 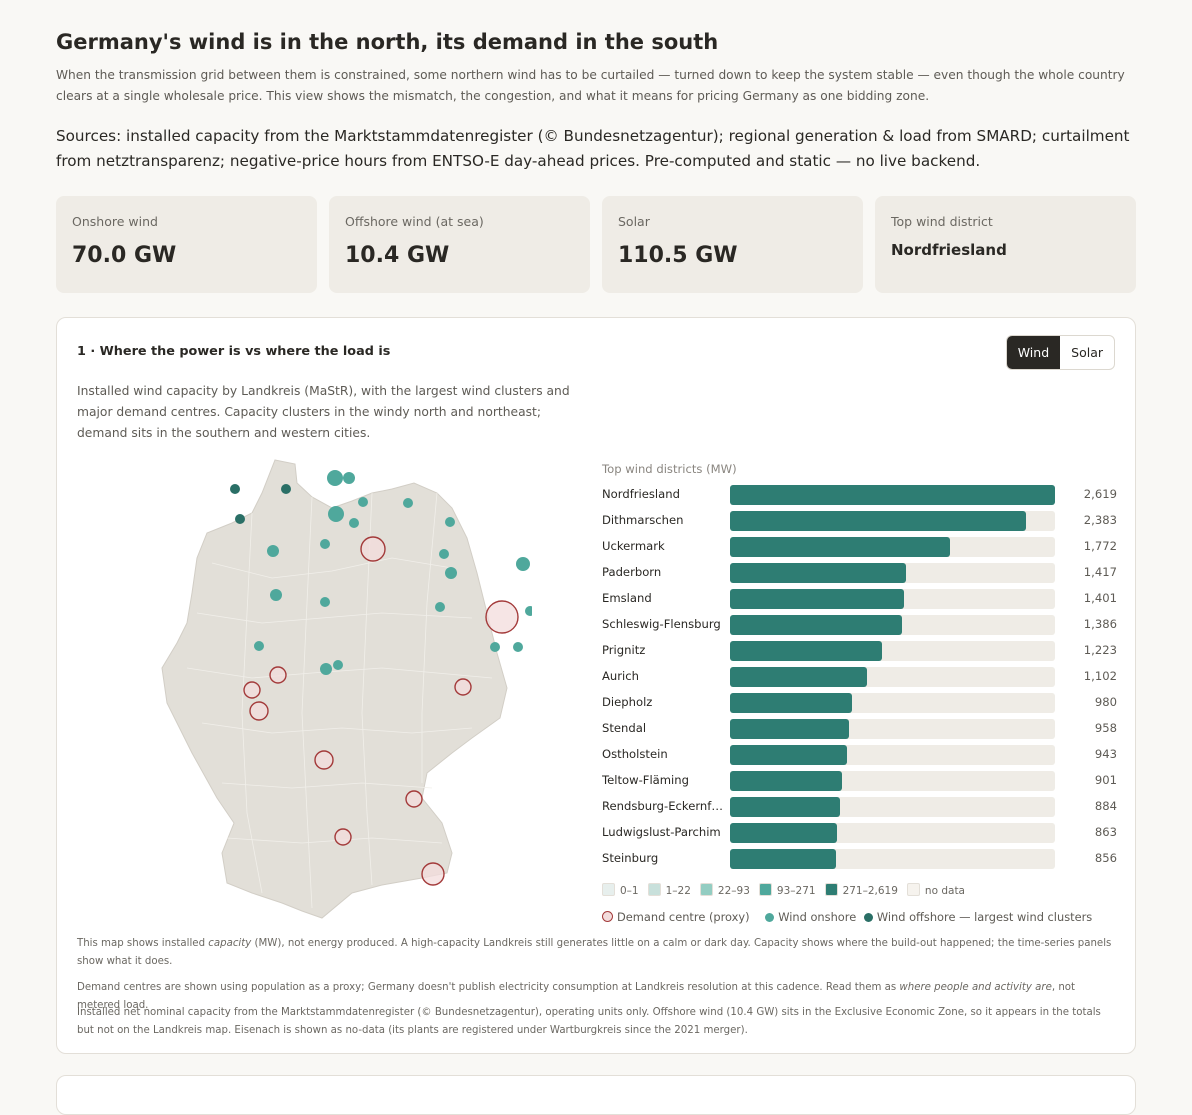 What do you see at coordinates (1005, 244) in the screenshot?
I see `stat-card-top-district: Top wind district Nordfriesland` at bounding box center [1005, 244].